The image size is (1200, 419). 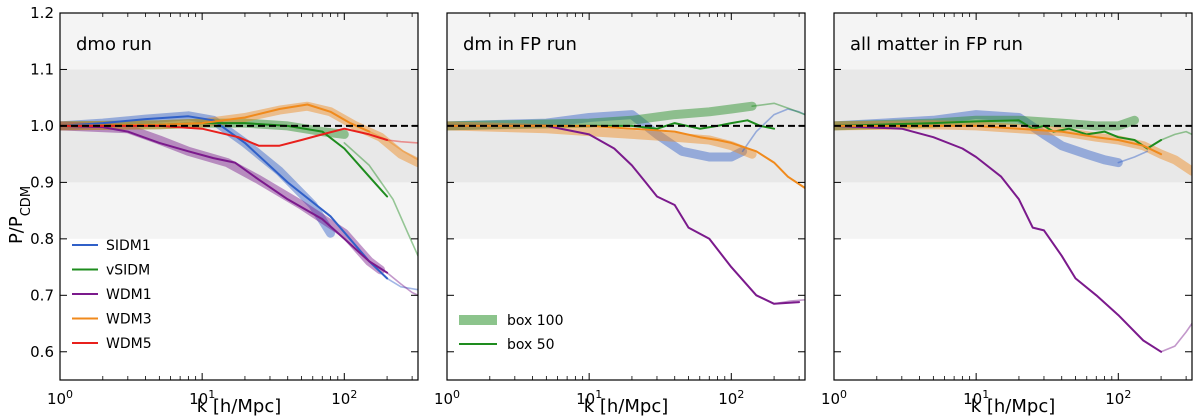 I want to click on panel-title: dm in FP run, so click(x=520, y=44).